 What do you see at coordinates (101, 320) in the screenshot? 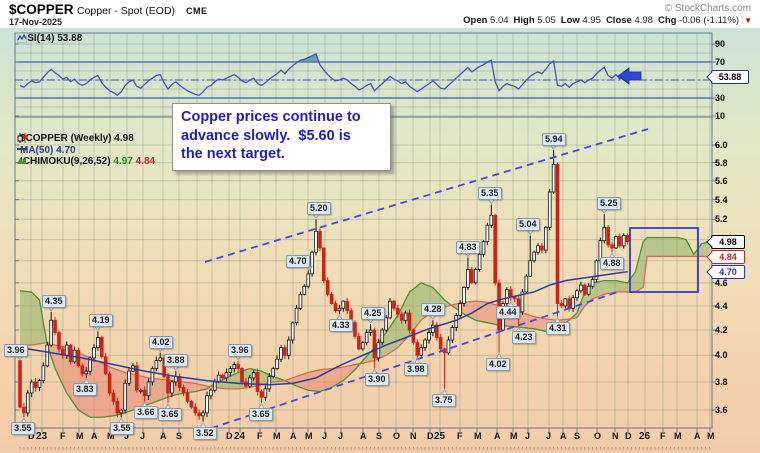
I see `price-flag: 4.19` at bounding box center [101, 320].